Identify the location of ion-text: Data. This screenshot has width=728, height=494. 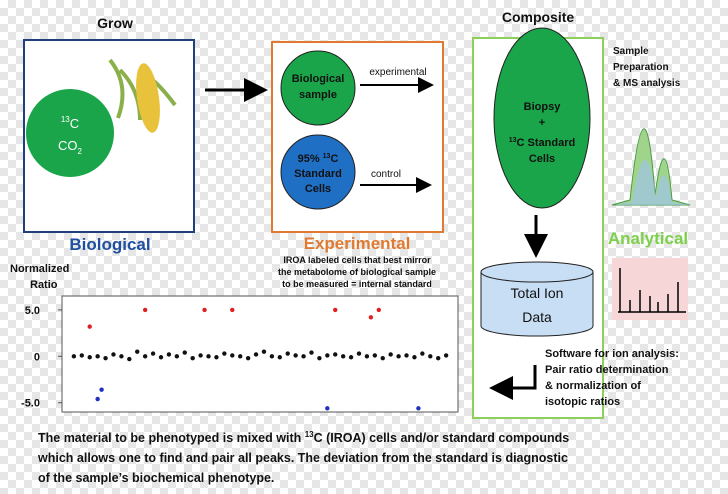
(537, 317).